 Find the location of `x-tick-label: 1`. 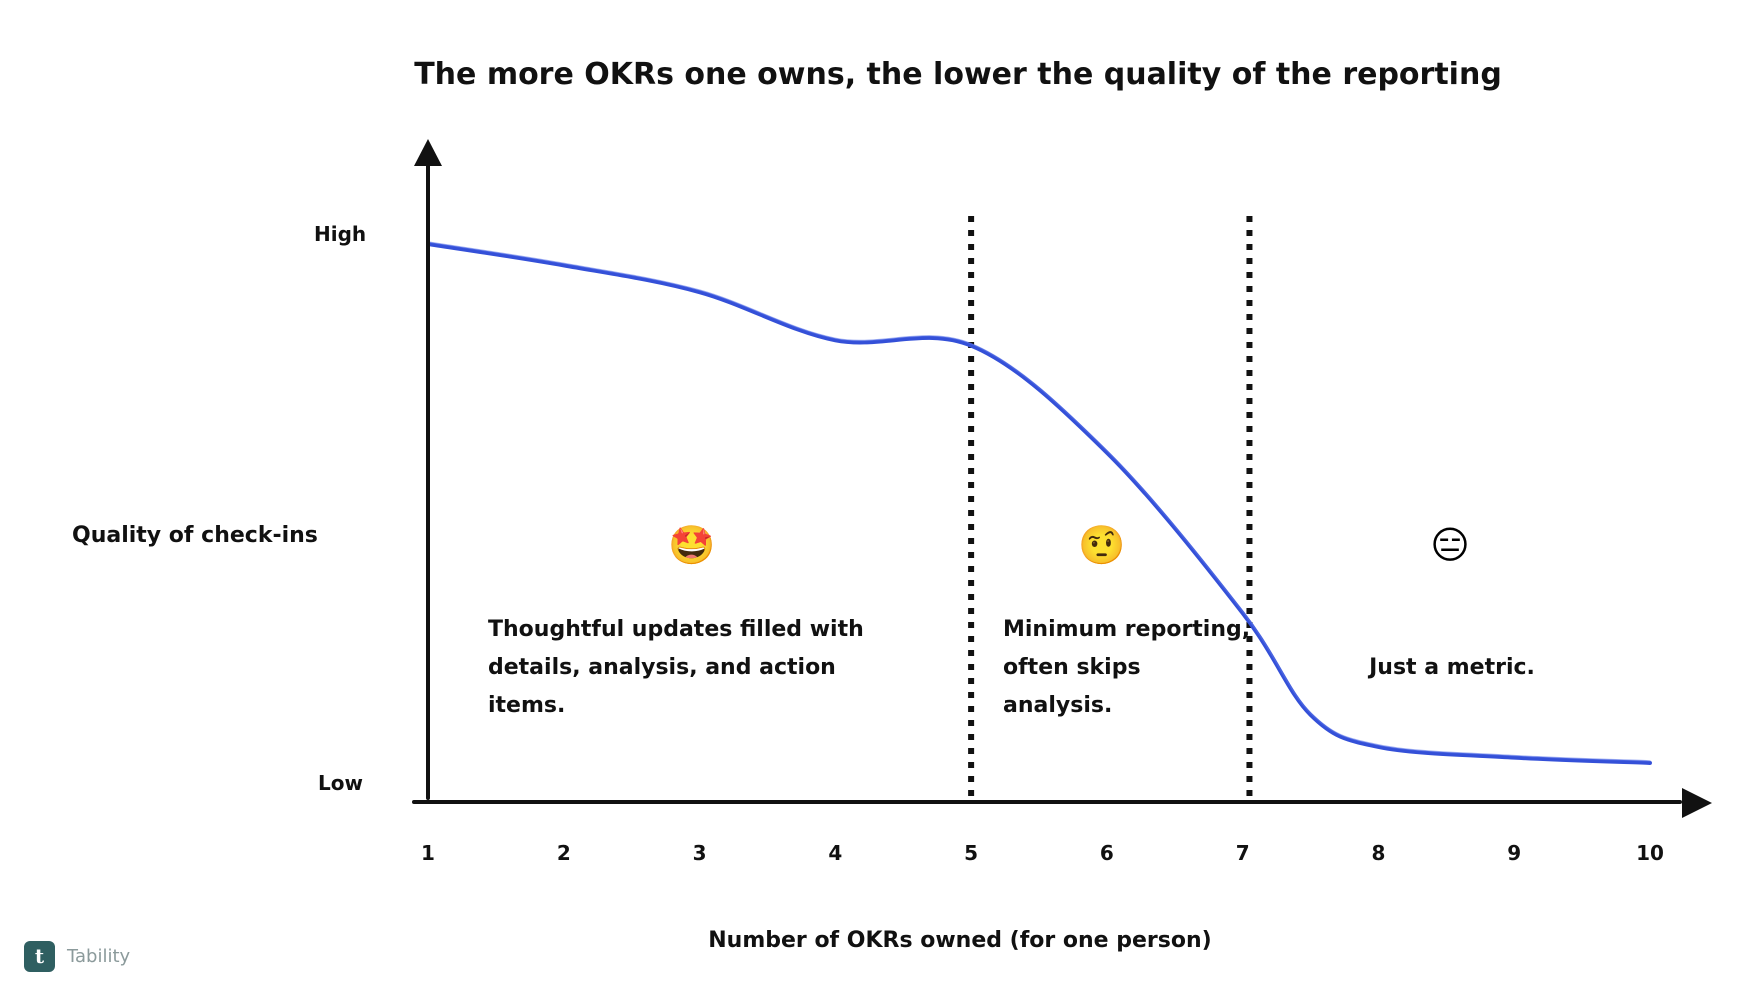

x-tick-label: 1 is located at coordinates (428, 853).